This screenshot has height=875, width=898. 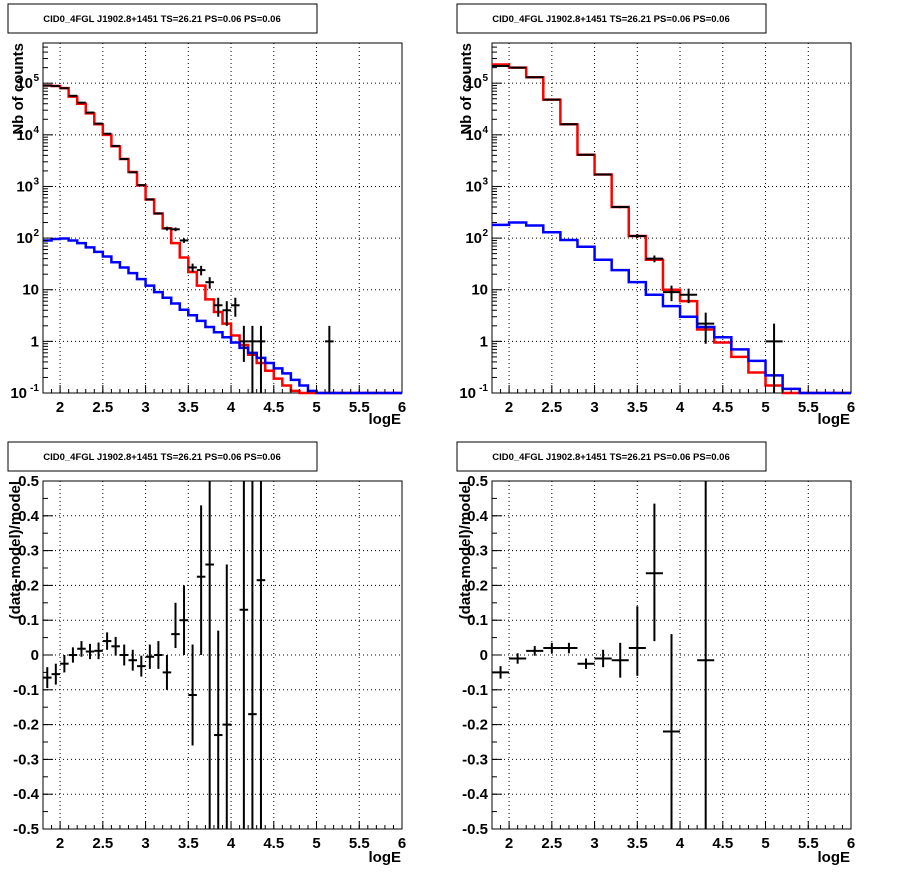 I want to click on y-tick-exponent: 5, so click(x=485, y=78).